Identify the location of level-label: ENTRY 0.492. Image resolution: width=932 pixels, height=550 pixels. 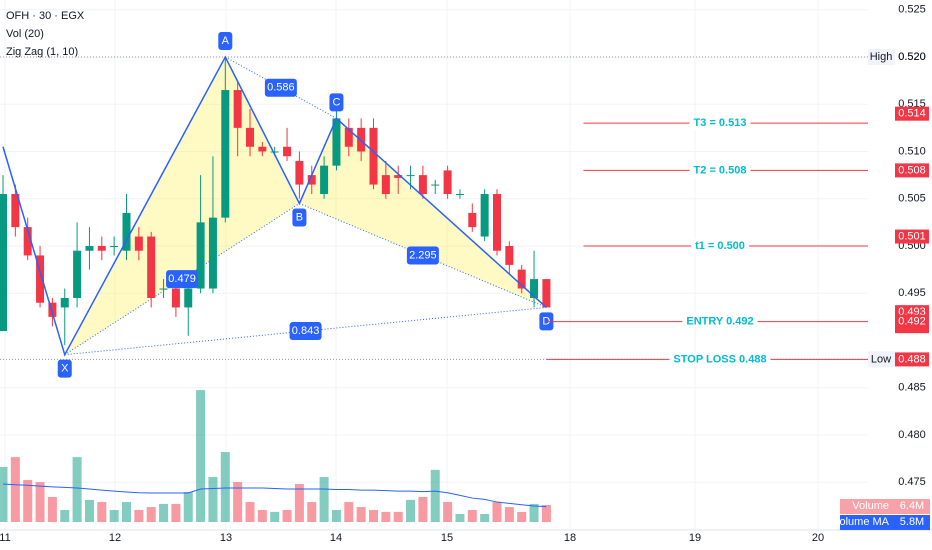
(719, 322).